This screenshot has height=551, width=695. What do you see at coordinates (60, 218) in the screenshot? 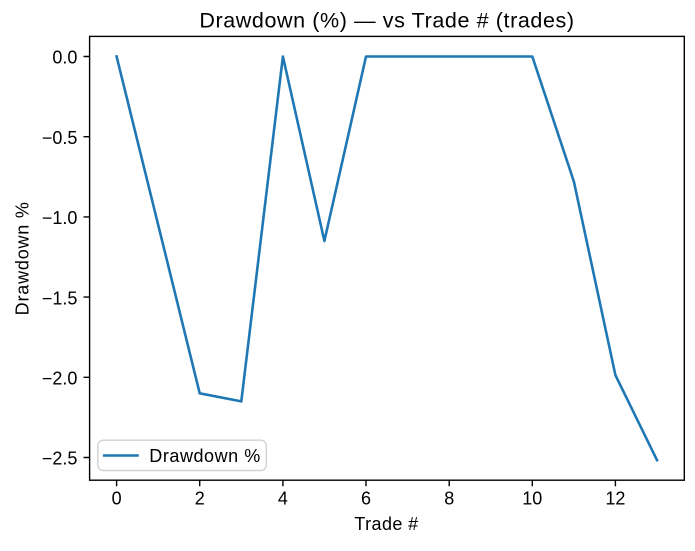
I see `svg-text: −1.0` at bounding box center [60, 218].